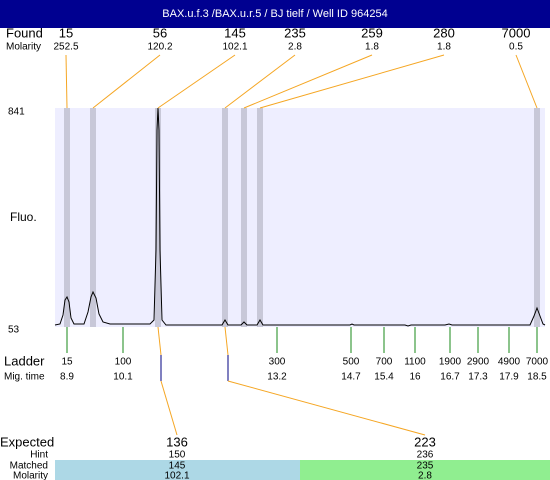 The height and width of the screenshot is (480, 550). Describe the element at coordinates (29, 466) in the screenshot. I see `matched-label: Matched` at that location.